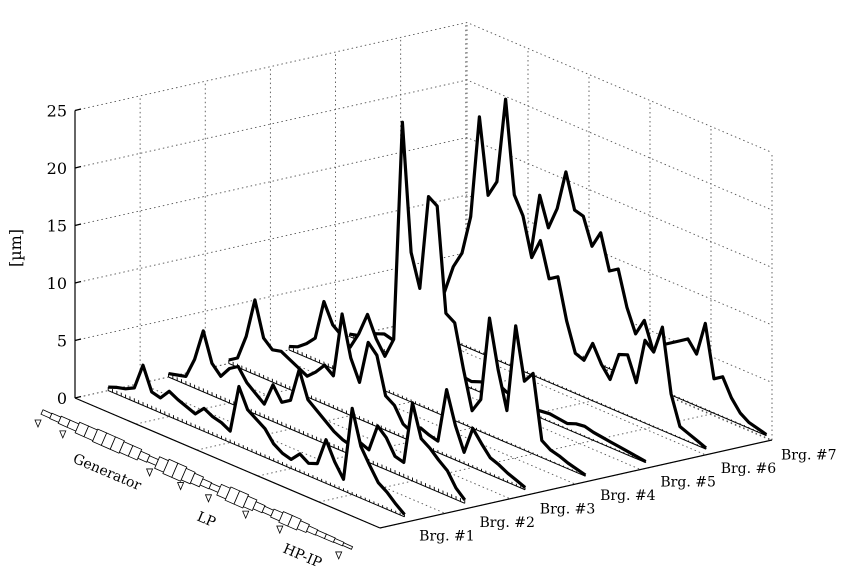  I want to click on z-axis-ticks: 0 5 10 15 20 25, so click(64, 255).